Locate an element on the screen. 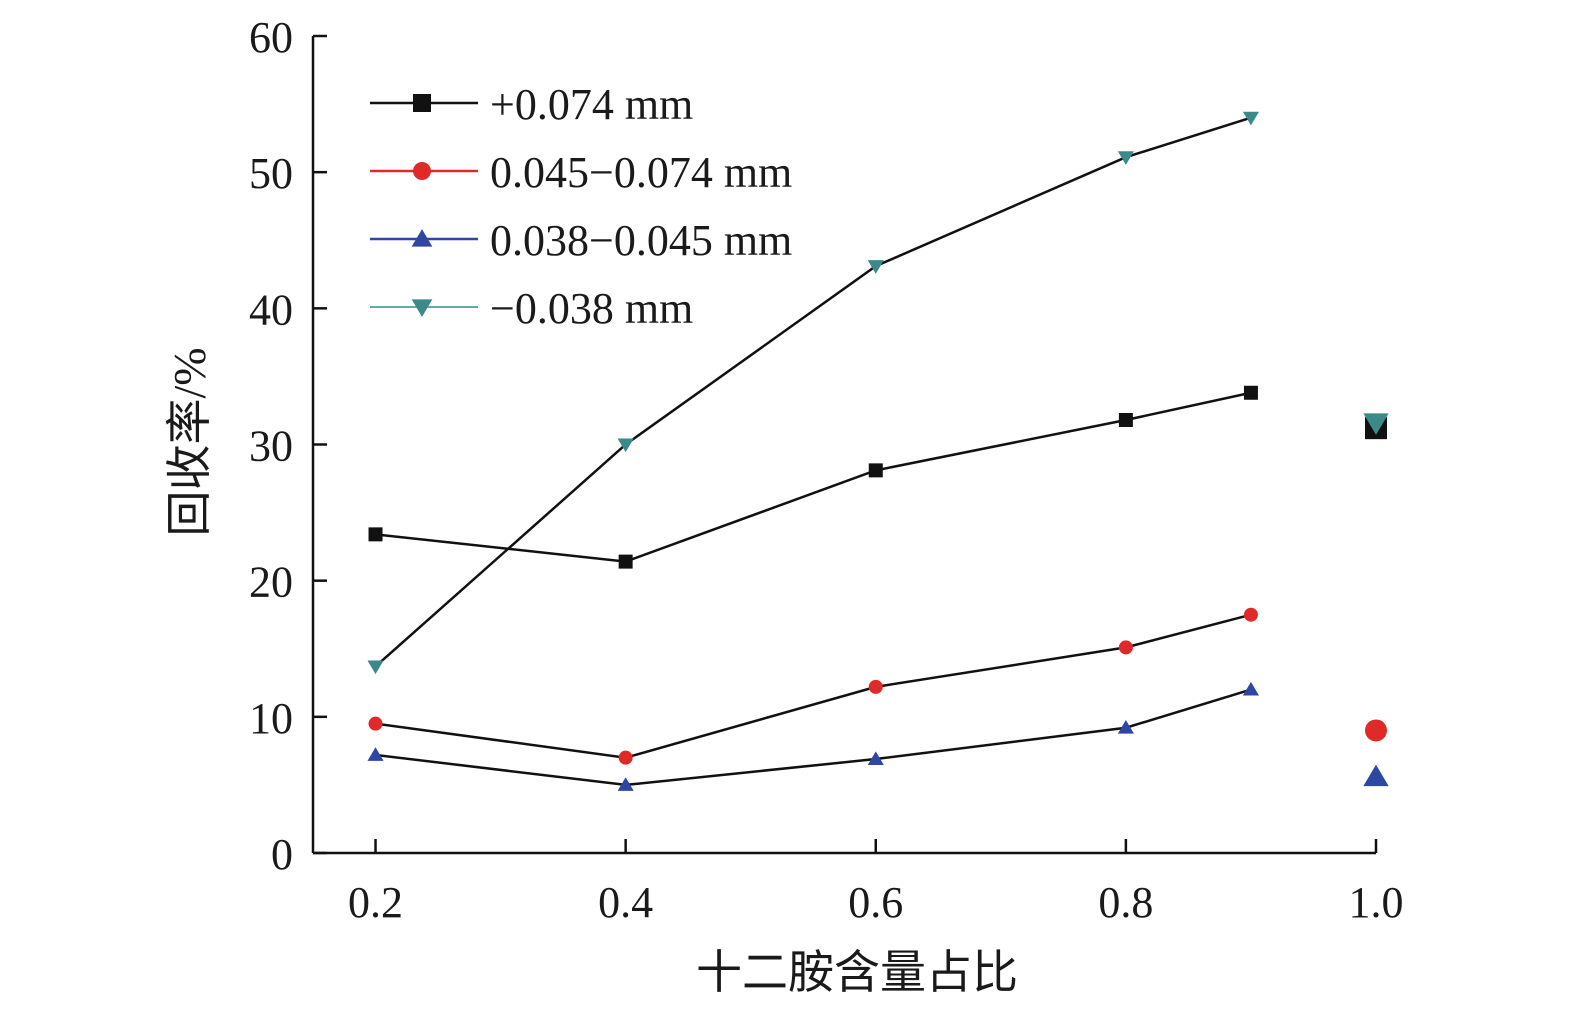 This screenshot has height=1009, width=1575. y-tick-label: 60 is located at coordinates (271, 37).